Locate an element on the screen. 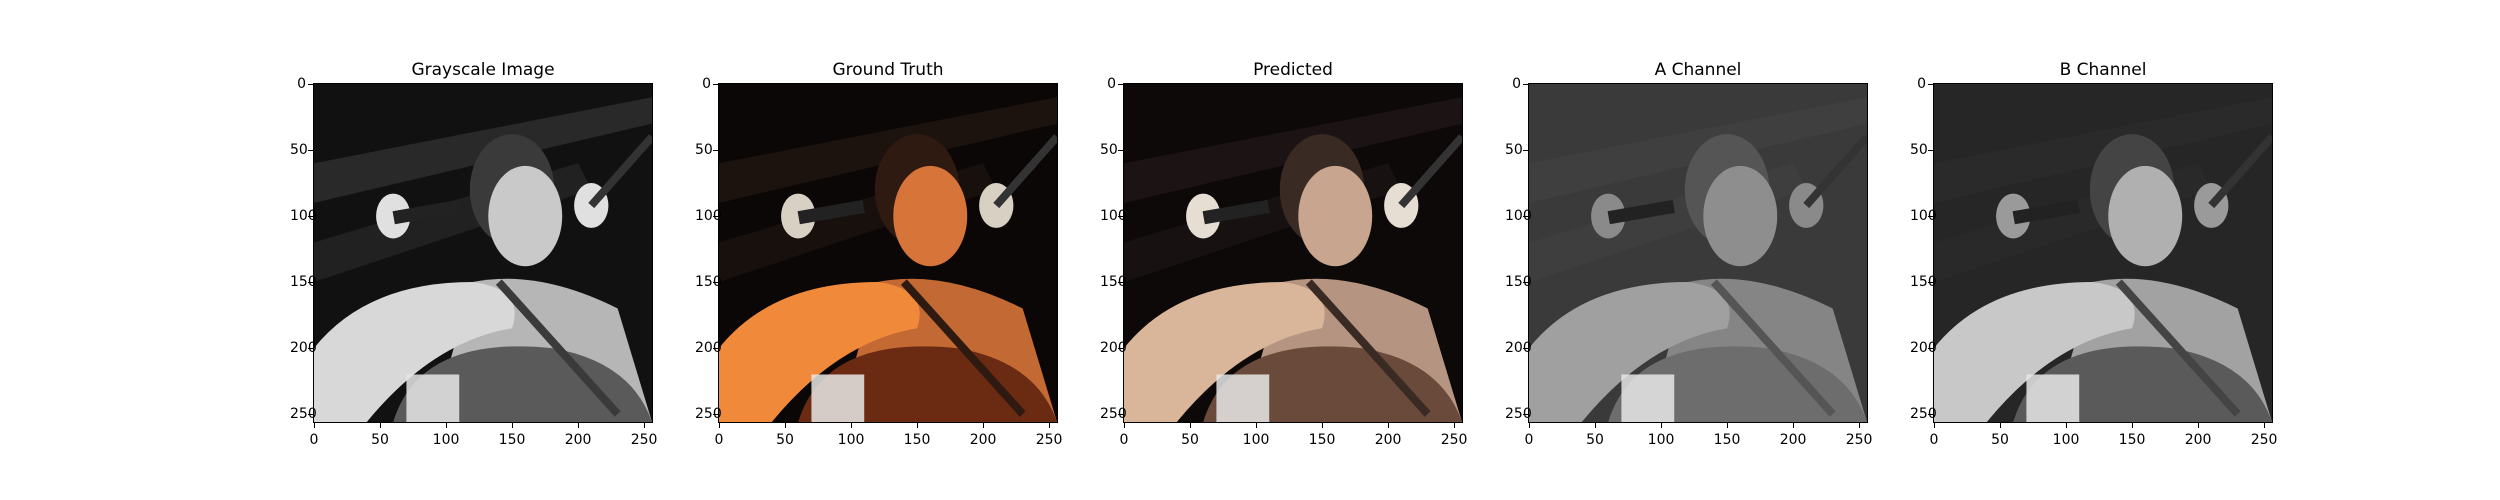 Image resolution: width=2500 pixels, height=500 pixels. panel-title: A Channel is located at coordinates (1698, 70).